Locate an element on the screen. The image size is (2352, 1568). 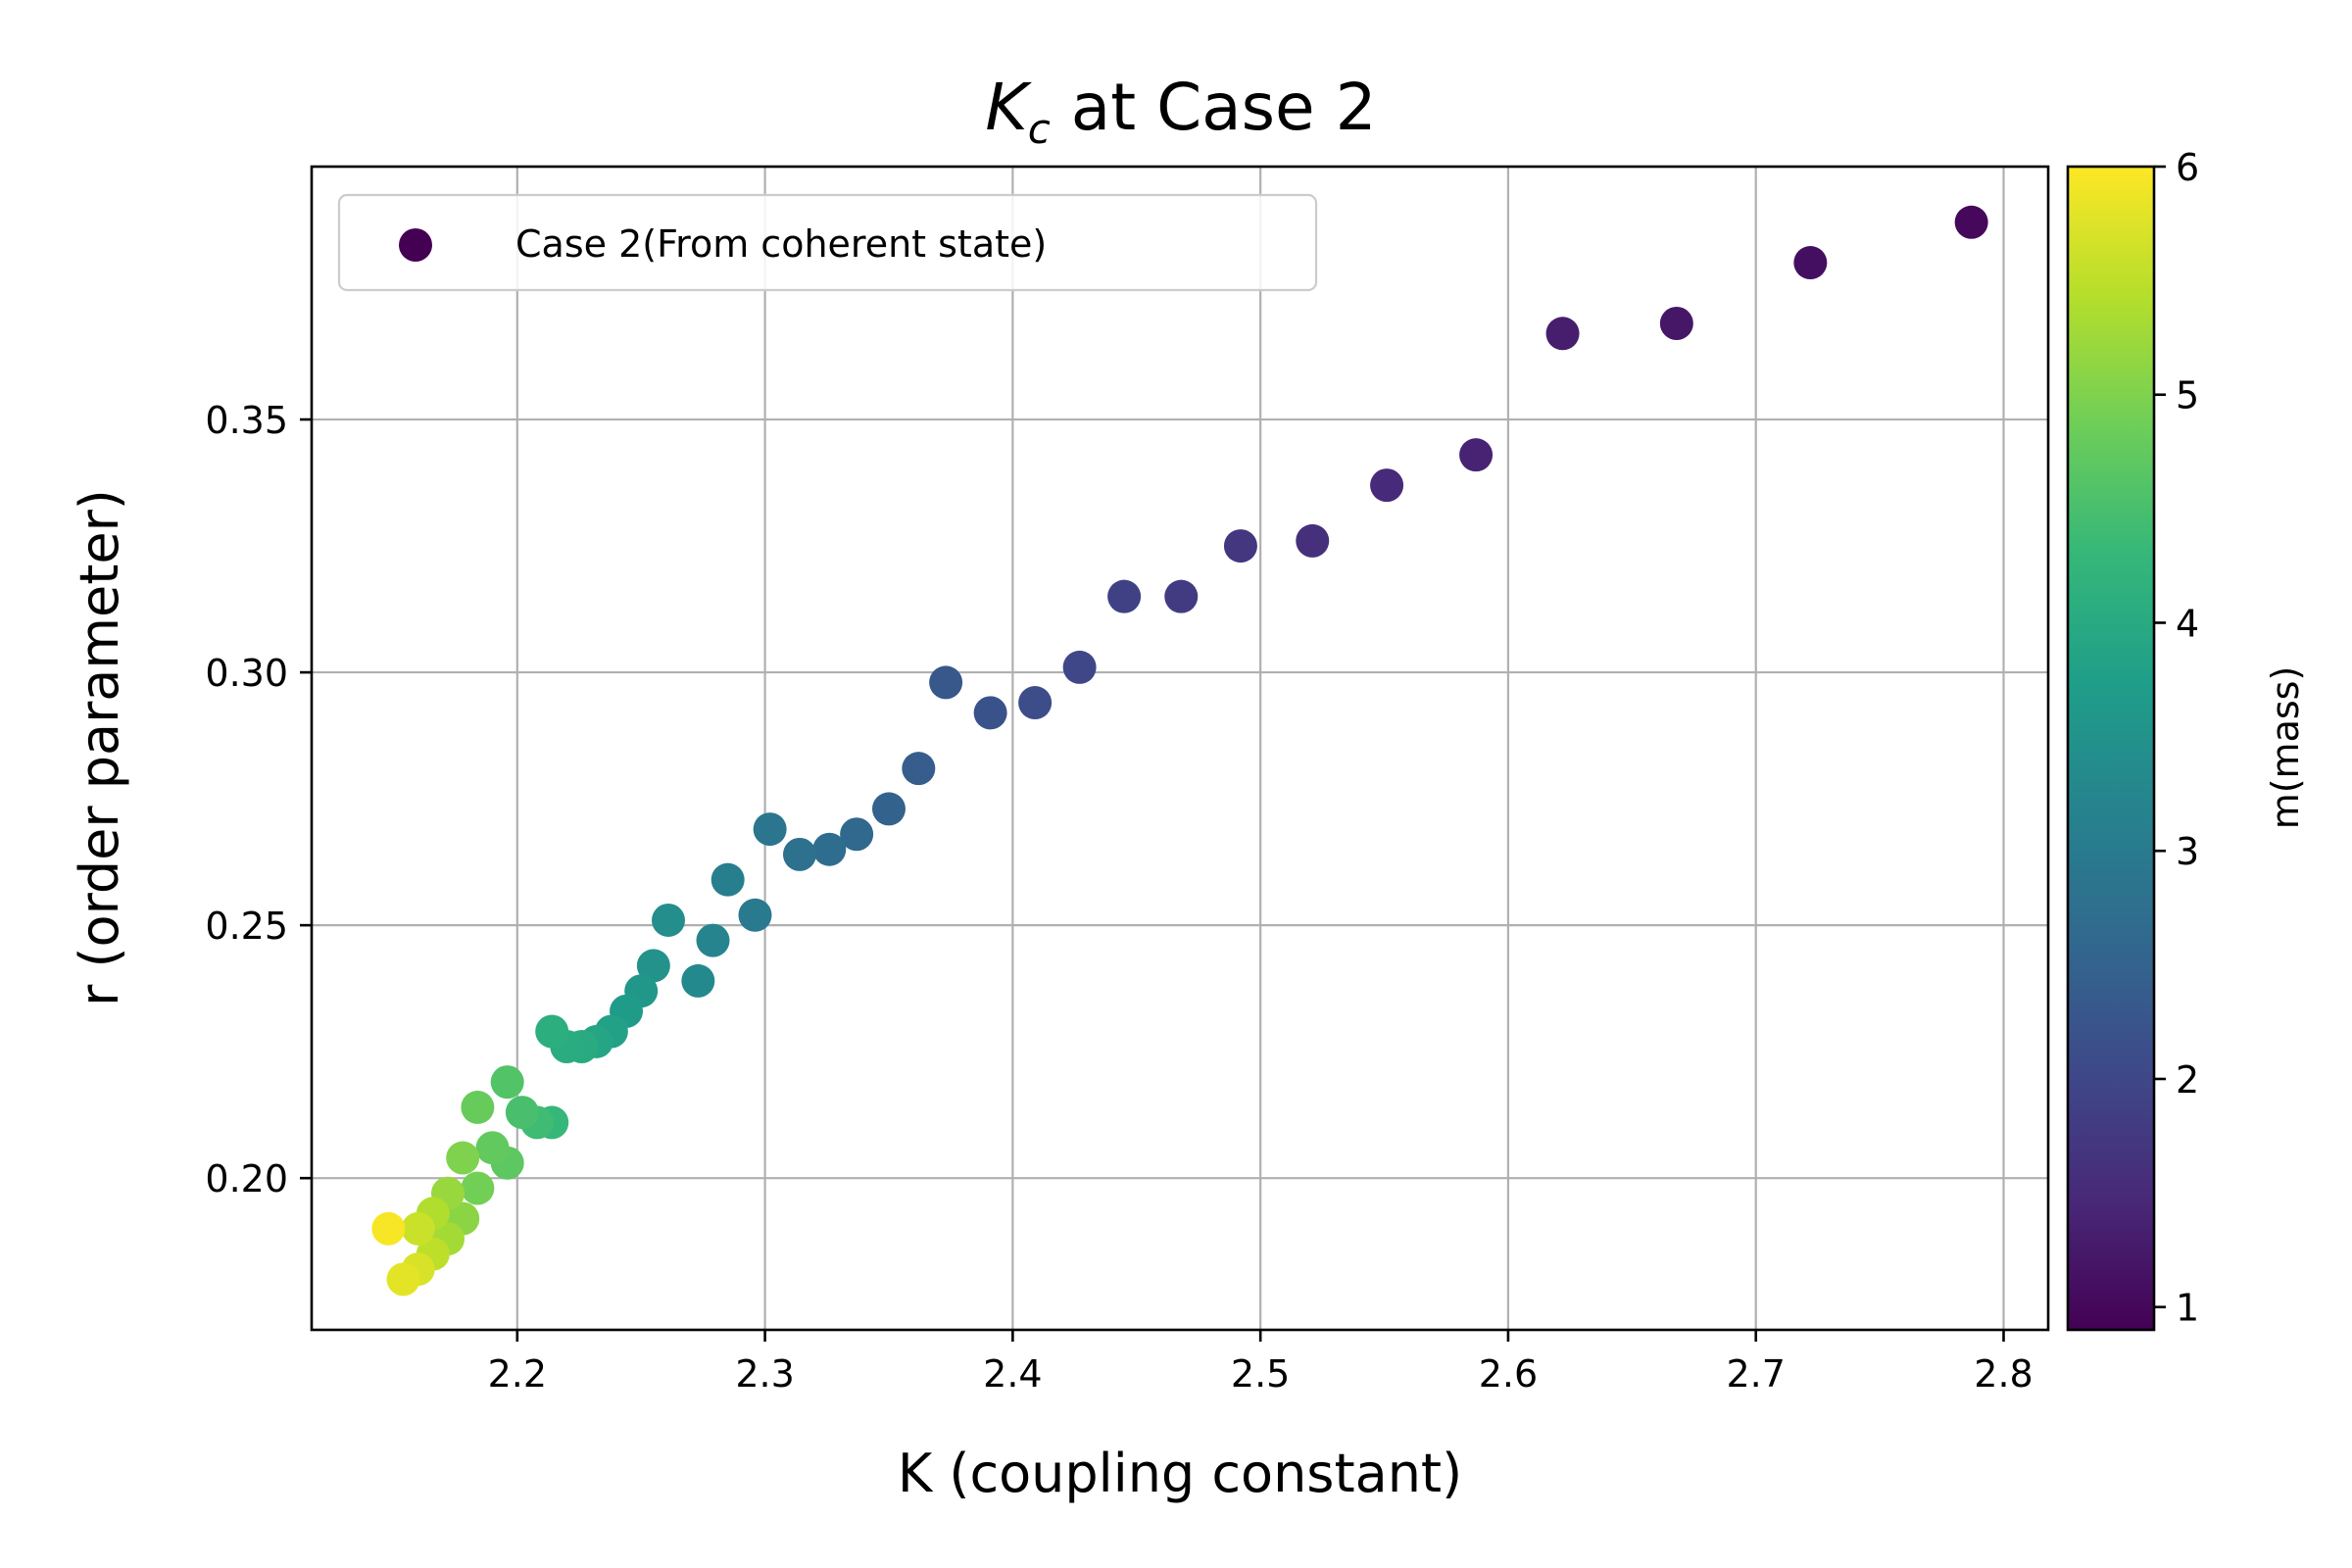
colorbar-tick-label: 2 is located at coordinates (2187, 1080).